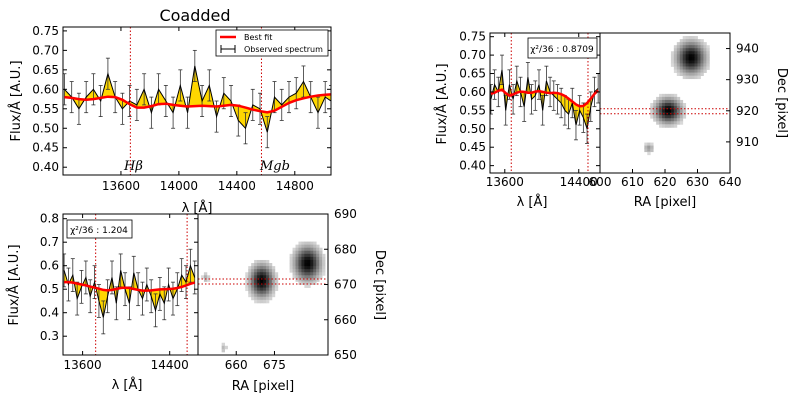 The image size is (789, 400). Describe the element at coordinates (379, 285) in the screenshot. I see `bottom-image-ylabel: Dec [pixel]` at that location.